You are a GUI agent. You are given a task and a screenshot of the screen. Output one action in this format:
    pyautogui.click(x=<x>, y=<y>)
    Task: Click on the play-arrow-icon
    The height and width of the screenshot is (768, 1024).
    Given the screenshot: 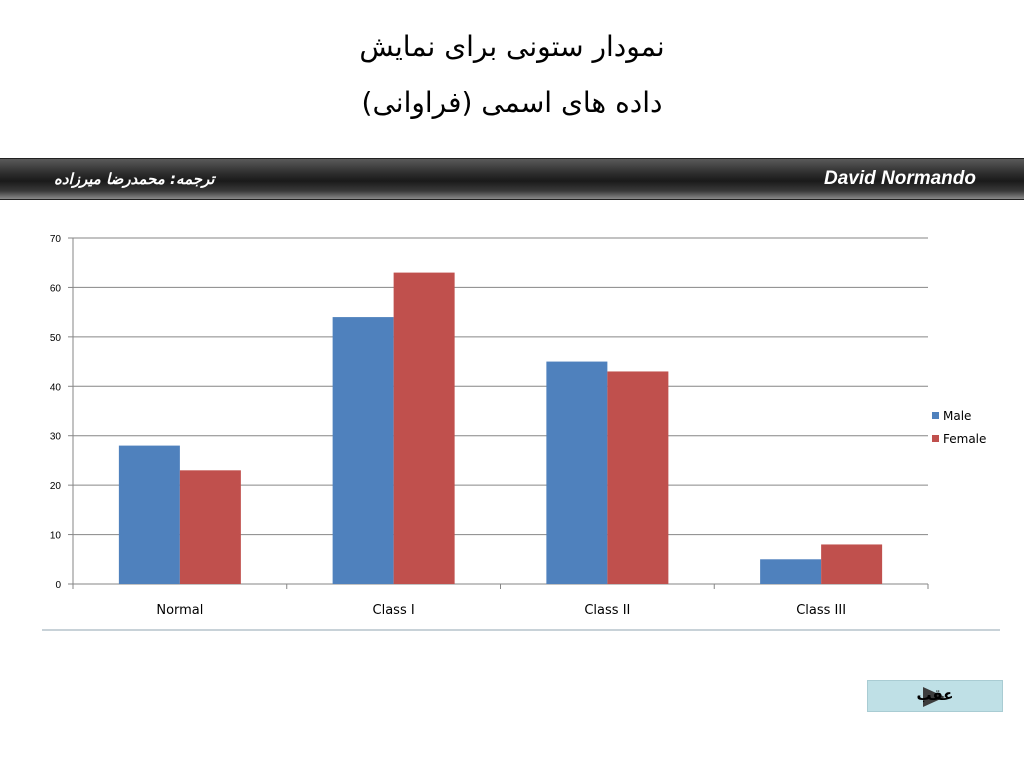 What is the action you would take?
    pyautogui.click(x=934, y=697)
    